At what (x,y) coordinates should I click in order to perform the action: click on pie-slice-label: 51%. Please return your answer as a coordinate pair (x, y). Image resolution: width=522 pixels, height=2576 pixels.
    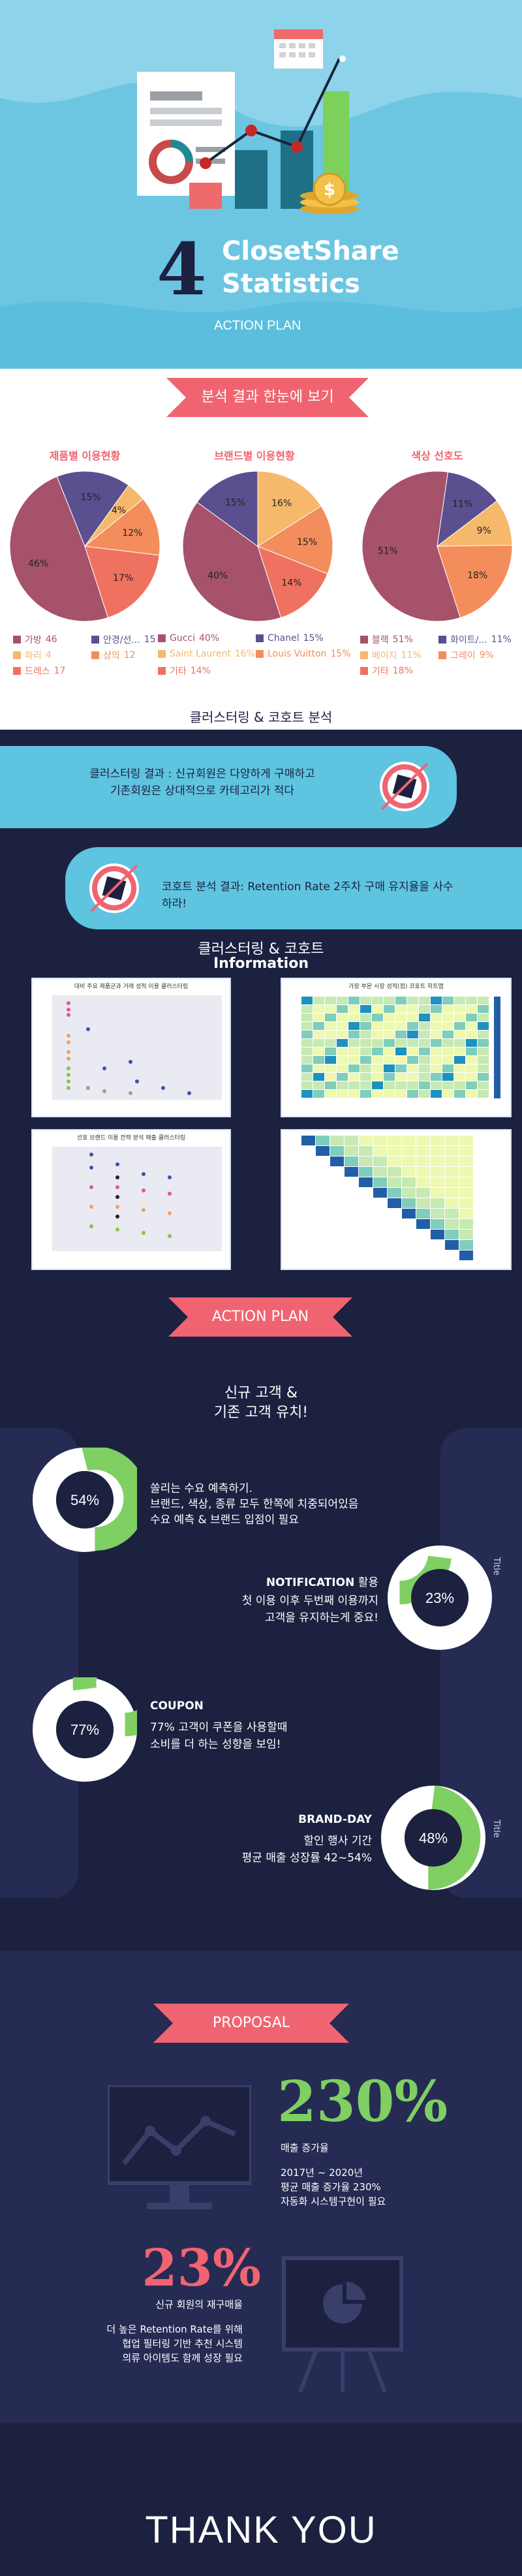
    Looking at the image, I should click on (388, 551).